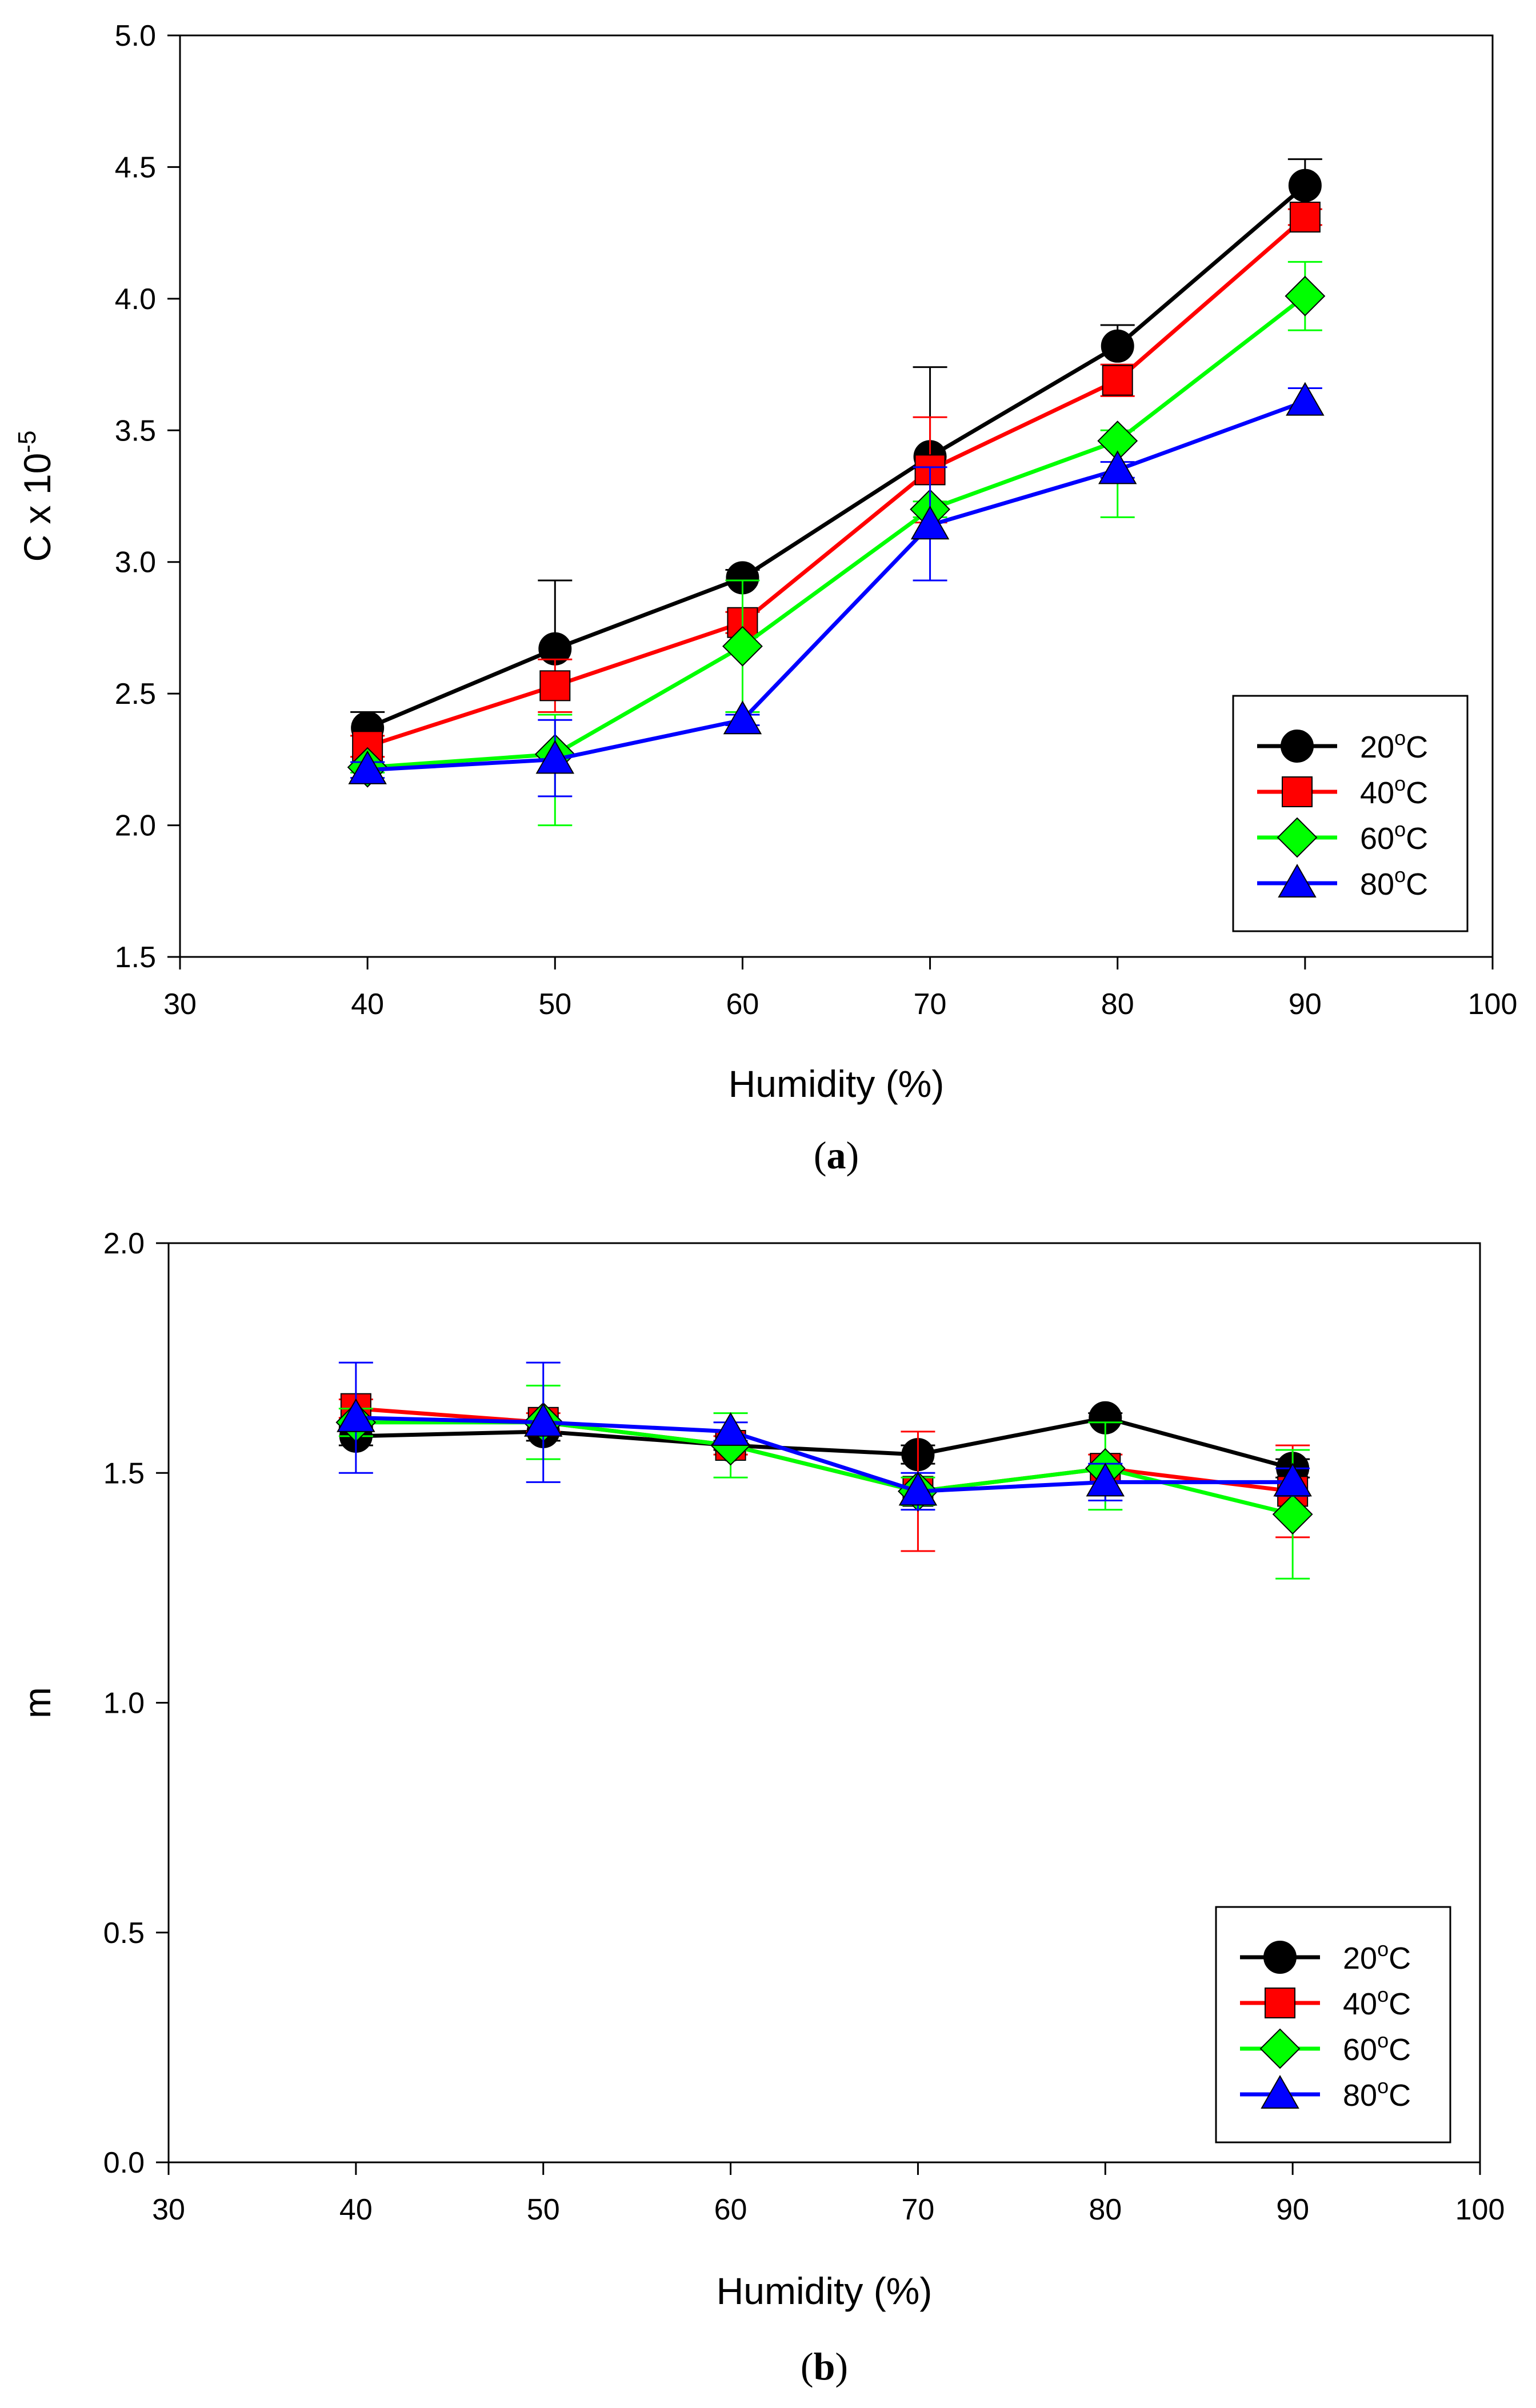  What do you see at coordinates (1360, 2050) in the screenshot?
I see `legend-label-value: 60` at bounding box center [1360, 2050].